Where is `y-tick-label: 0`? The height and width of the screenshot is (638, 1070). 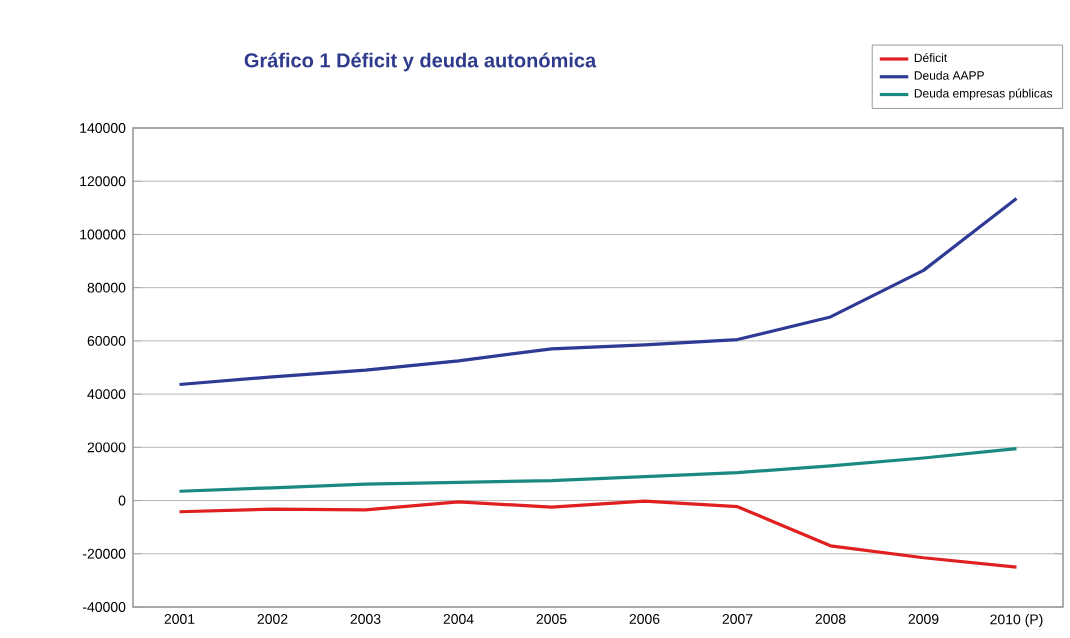
y-tick-label: 0 is located at coordinates (122, 500).